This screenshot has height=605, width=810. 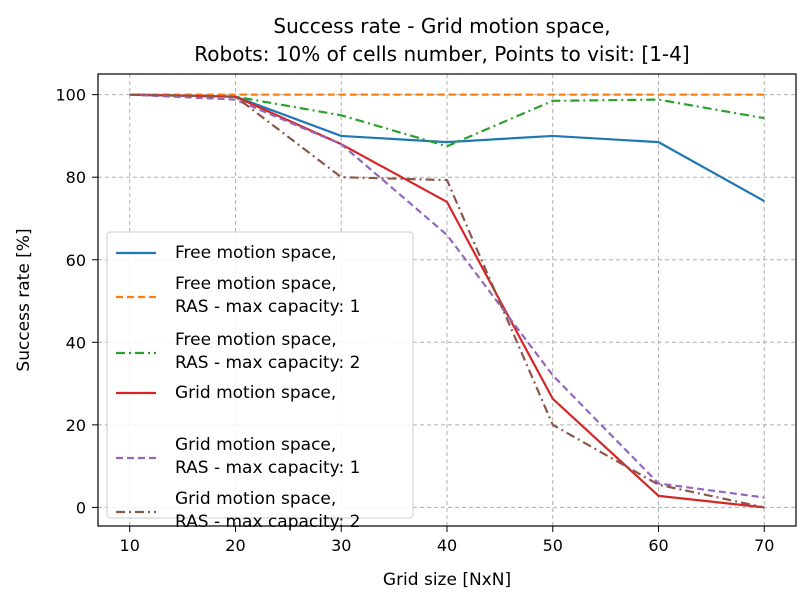 I want to click on x-axis: 10 20 30 40 50 60 70, so click(x=447, y=540).